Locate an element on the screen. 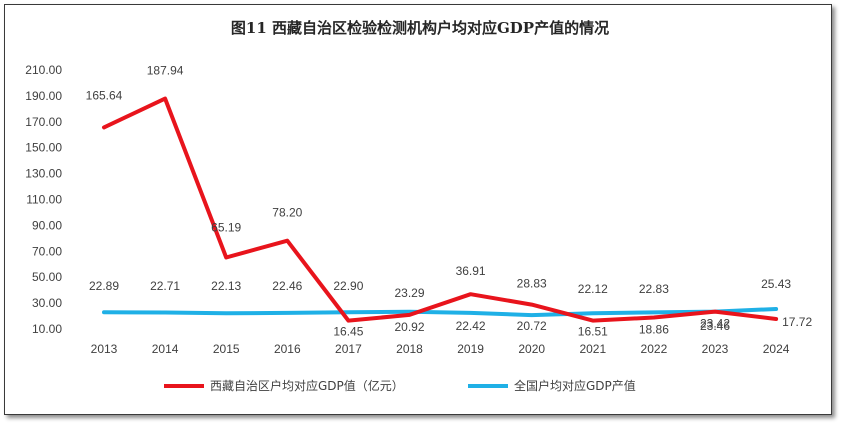 This screenshot has height=427, width=842. legend-label-national: 全国户均对应GDP产值 is located at coordinates (575, 385).